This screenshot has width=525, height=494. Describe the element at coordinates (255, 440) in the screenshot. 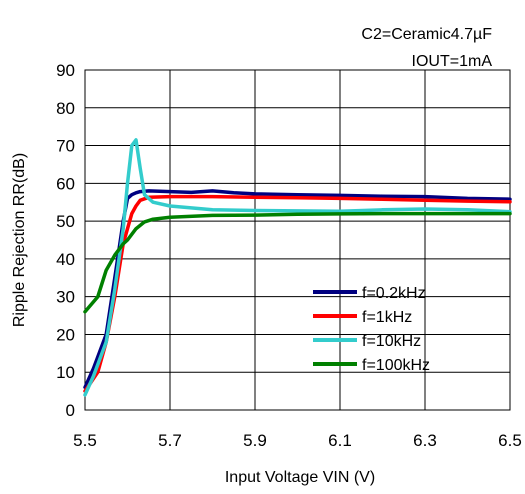

I see `x-tick-label: 5.9` at that location.